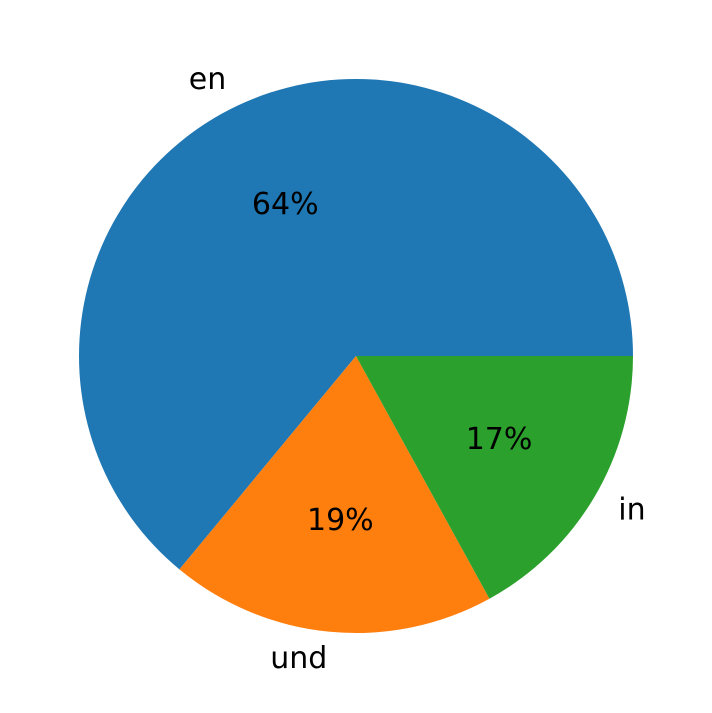 The height and width of the screenshot is (713, 712). Describe the element at coordinates (494, 477) in the screenshot. I see `pie-slice` at that location.